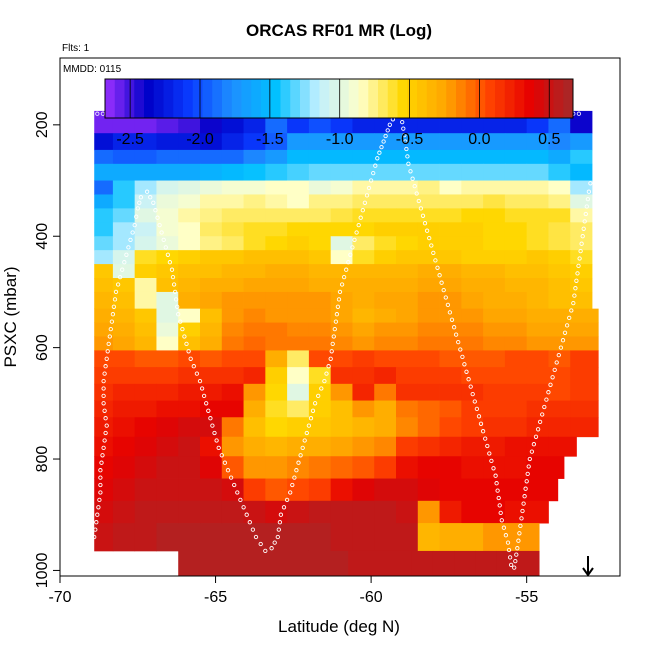 Image resolution: width=650 pixels, height=650 pixels. I want to click on x-axis: -70 -65 -60 -55, so click(293, 591).